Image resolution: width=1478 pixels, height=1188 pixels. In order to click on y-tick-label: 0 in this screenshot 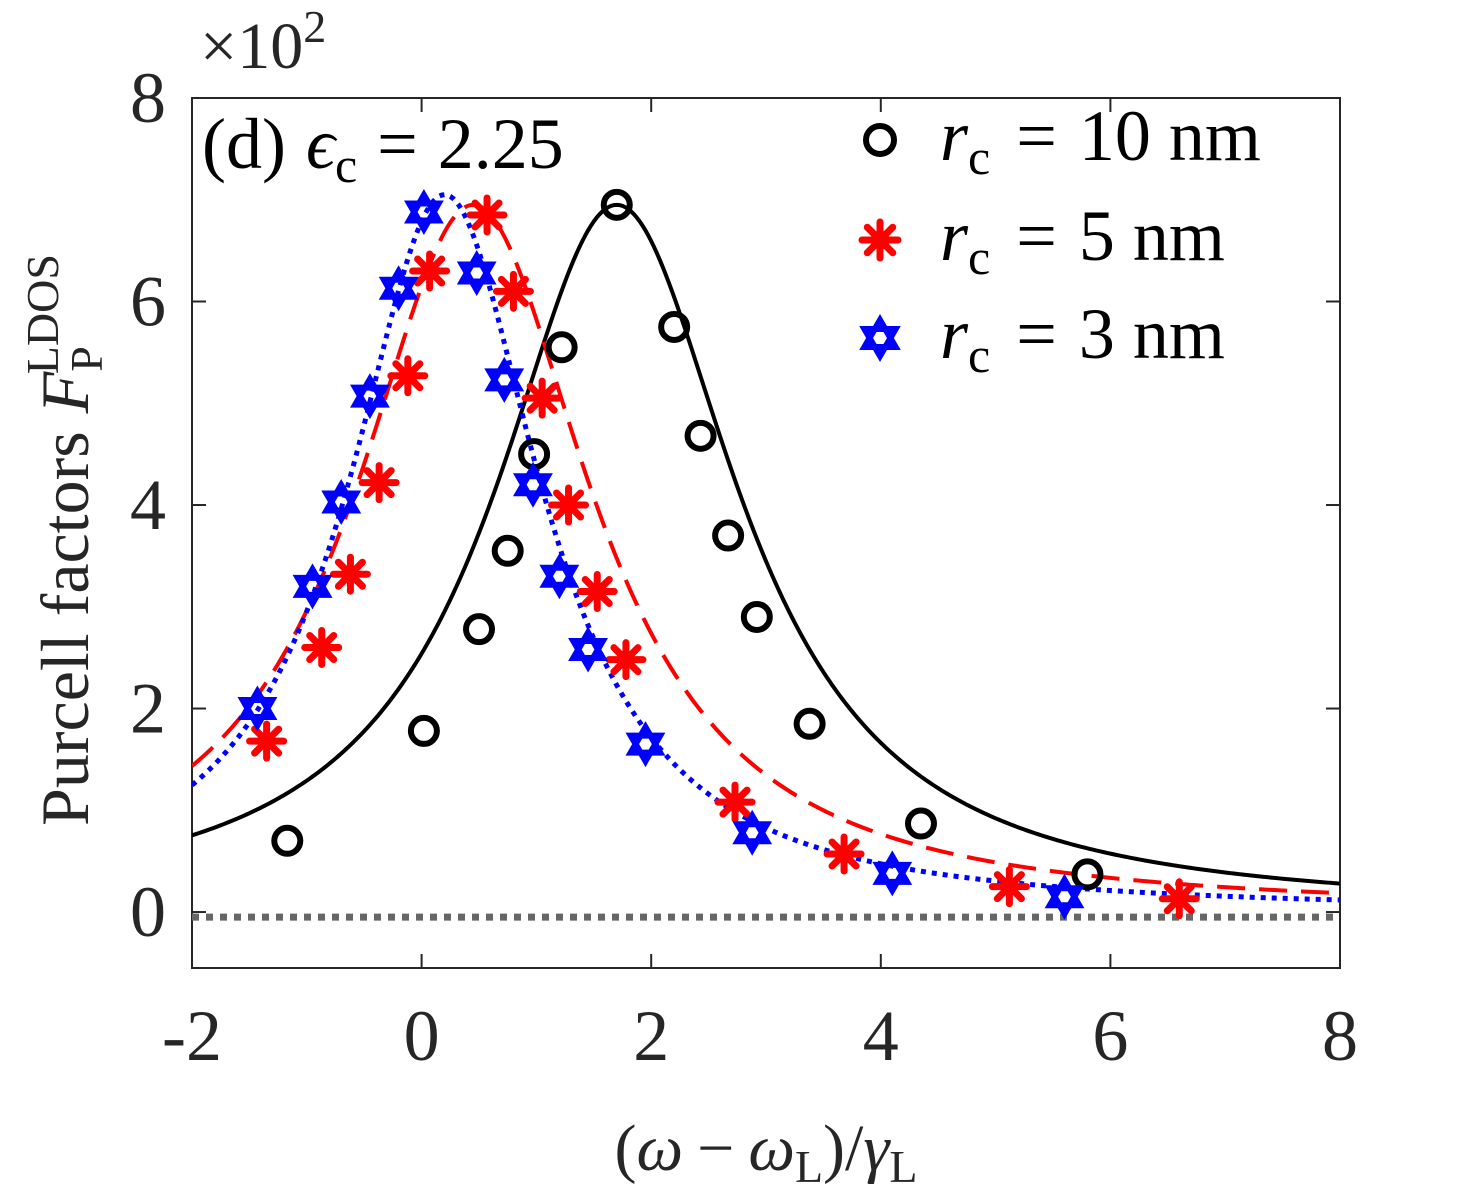, I will do `click(148, 912)`.